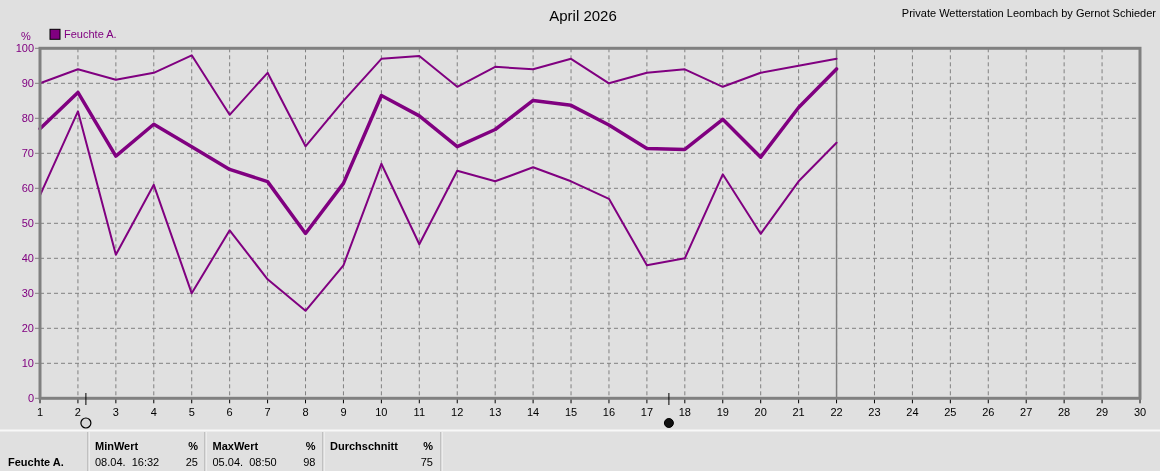  What do you see at coordinates (90, 34) in the screenshot?
I see `legend-label: Feuchte A.` at bounding box center [90, 34].